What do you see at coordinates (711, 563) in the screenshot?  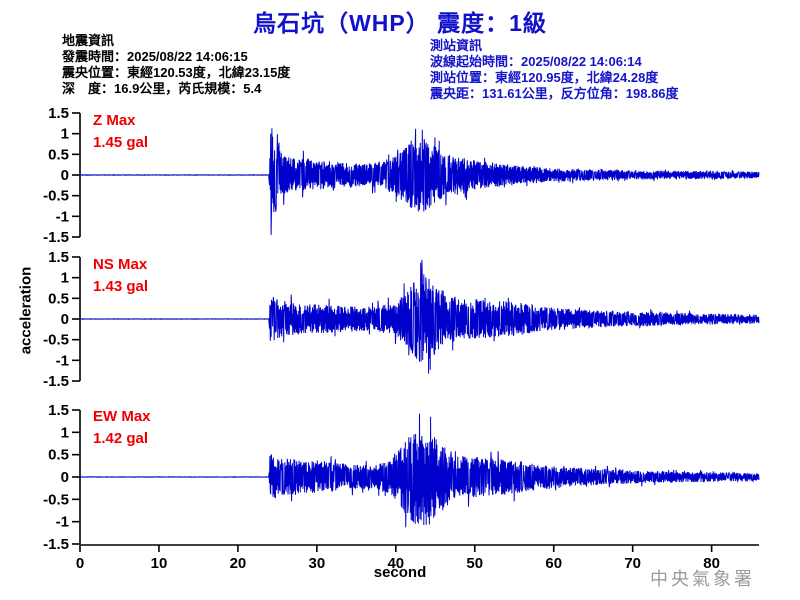 I see `x-tick-label: 80` at bounding box center [711, 563].